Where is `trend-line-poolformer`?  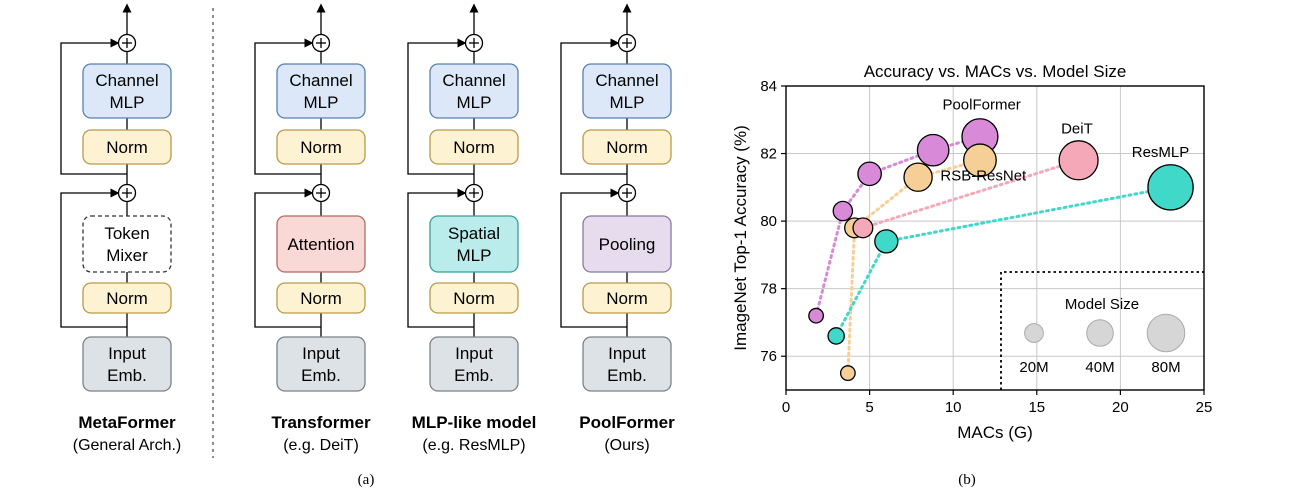 trend-line-poolformer is located at coordinates (898, 226).